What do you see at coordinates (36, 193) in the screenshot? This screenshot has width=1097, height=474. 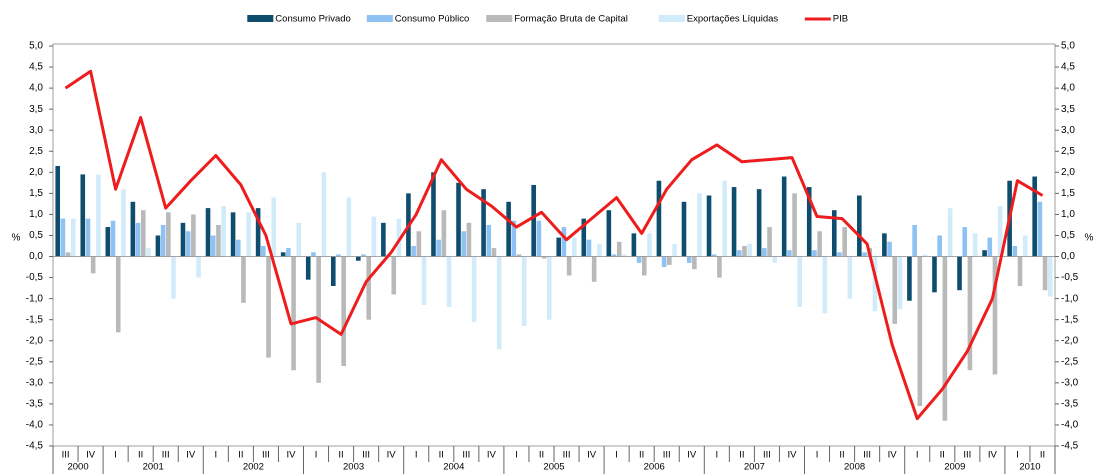 I see `y-tick-label: 1,5` at bounding box center [36, 193].